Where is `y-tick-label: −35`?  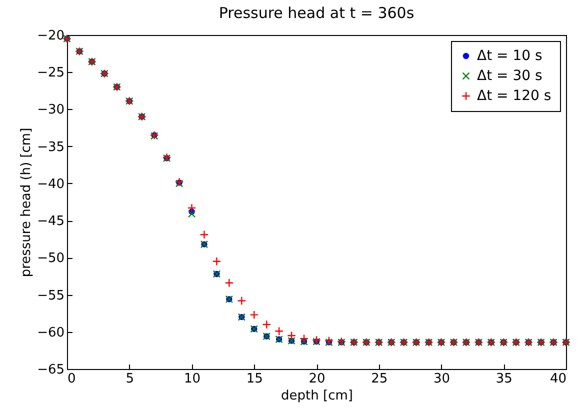 y-tick-label: −35 is located at coordinates (50, 147).